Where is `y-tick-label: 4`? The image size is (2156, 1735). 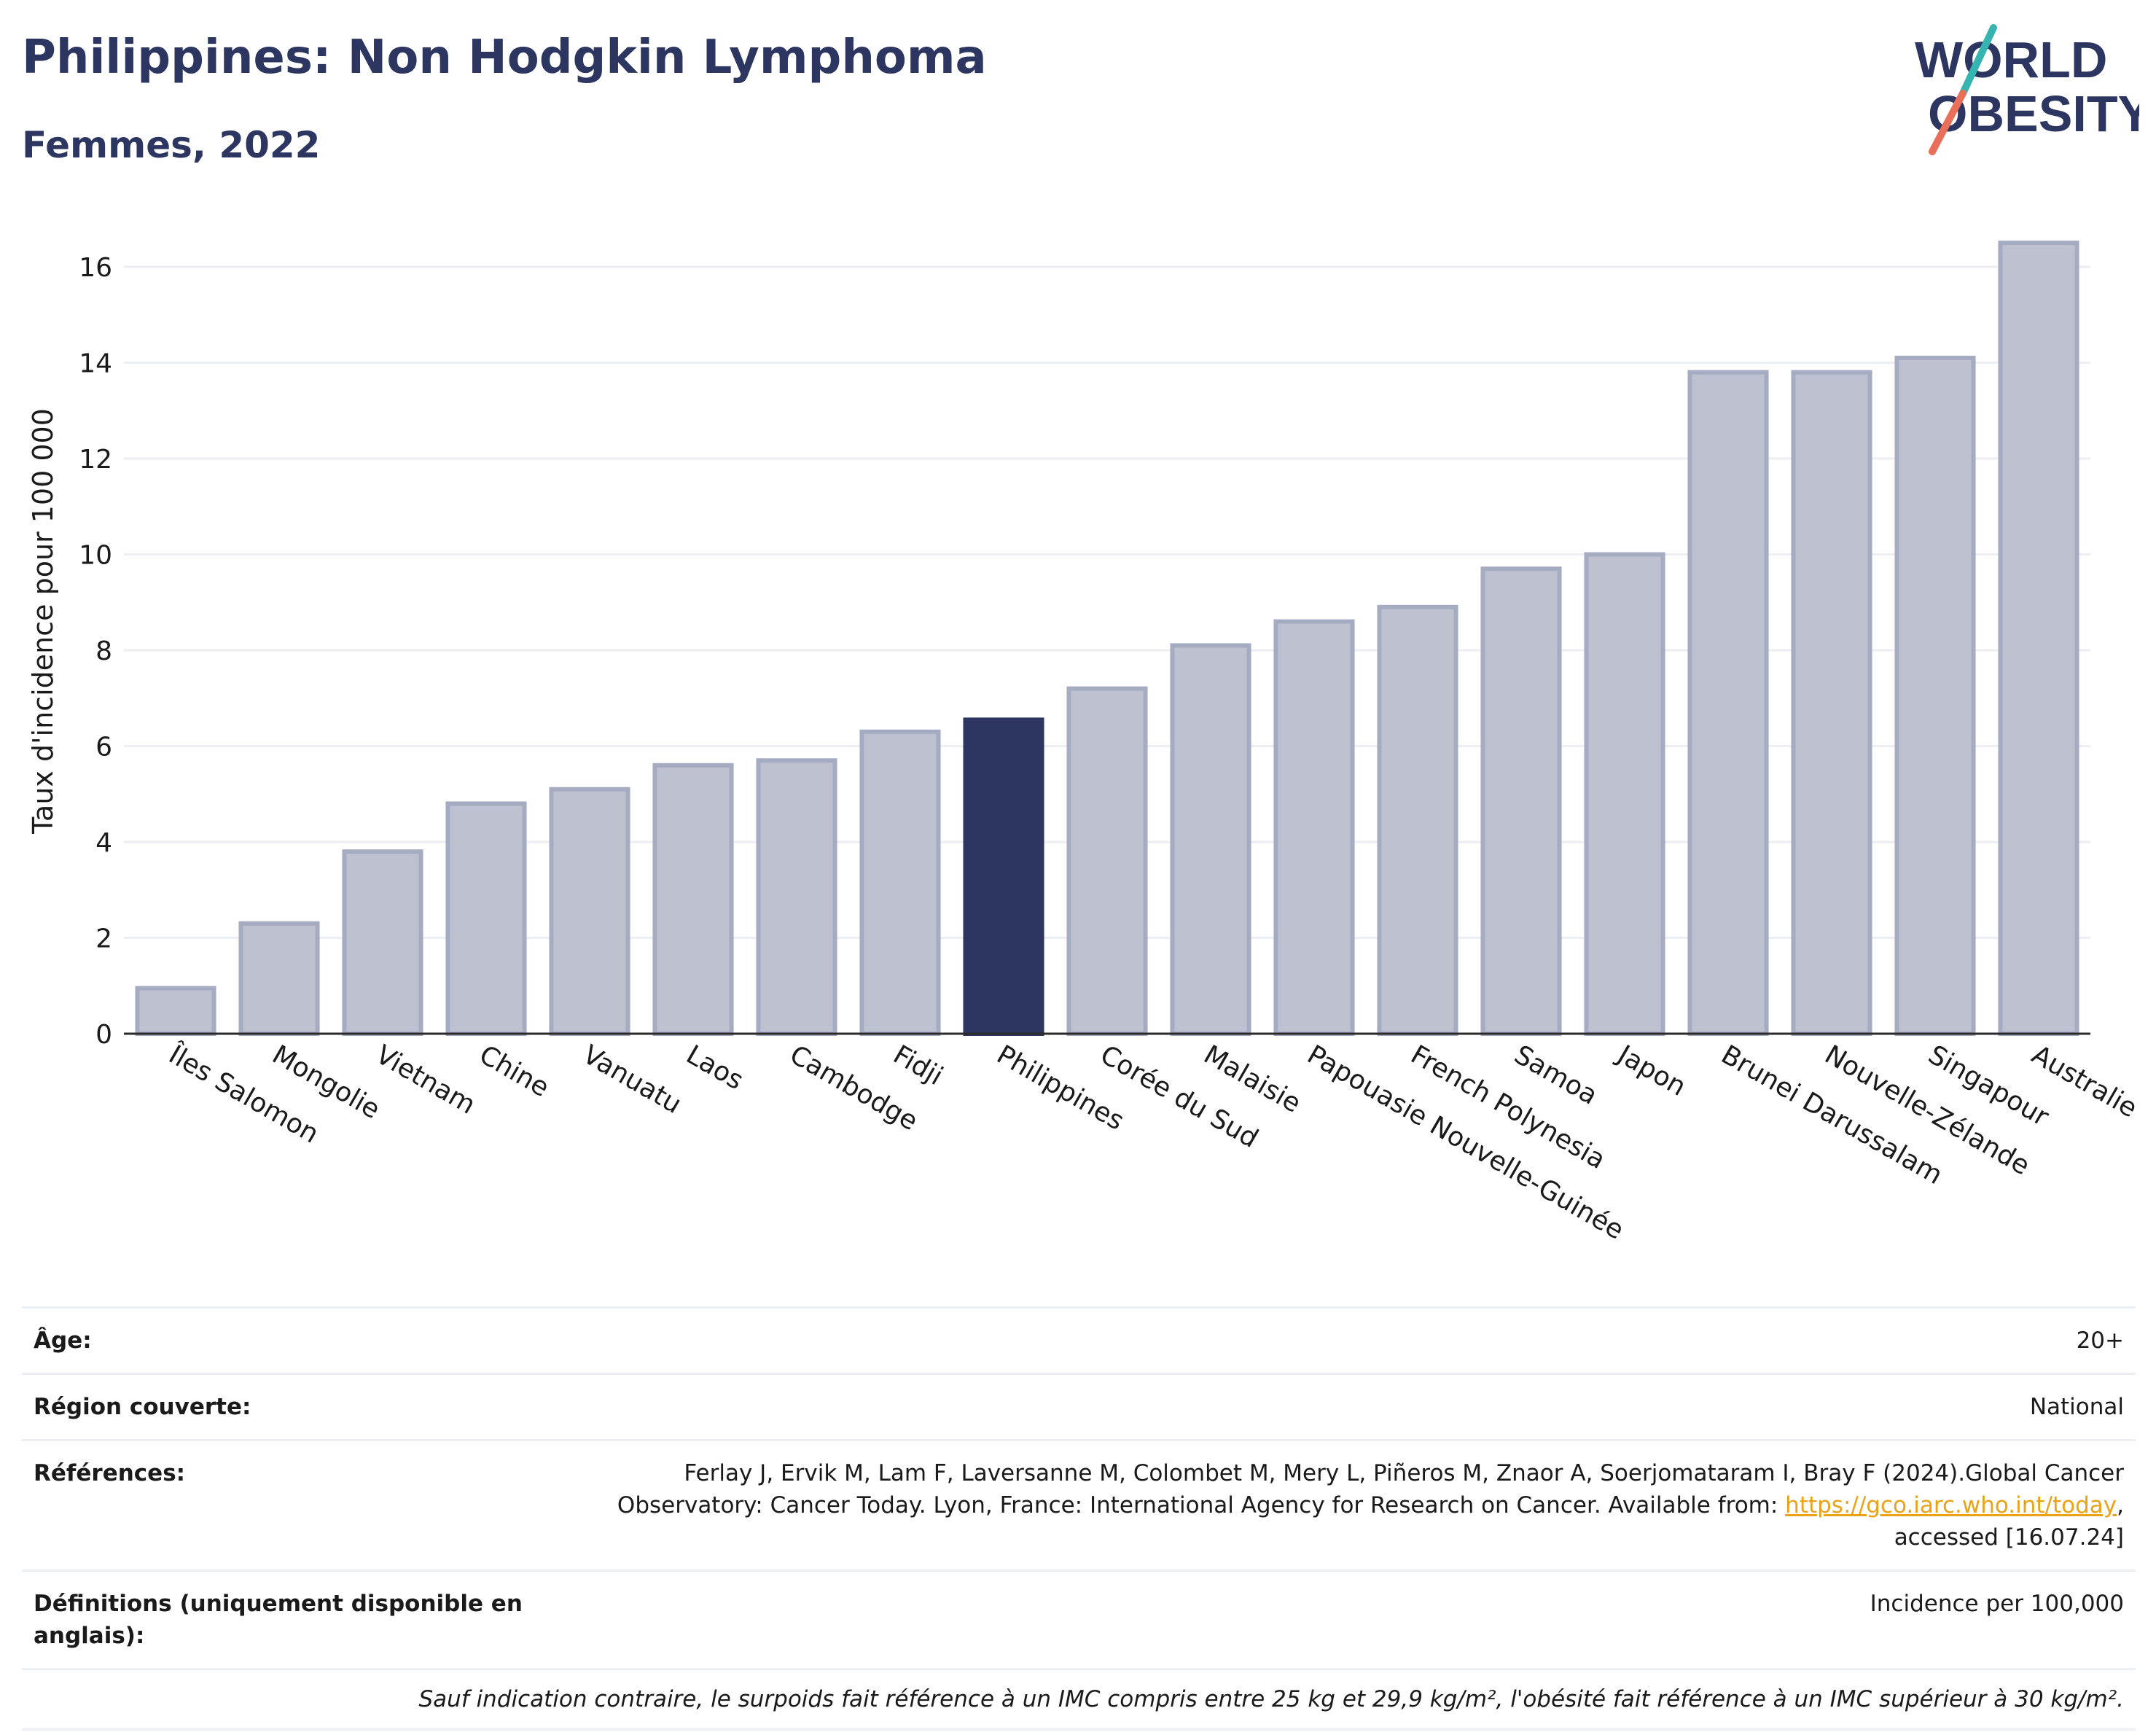 y-tick-label: 4 is located at coordinates (103, 843).